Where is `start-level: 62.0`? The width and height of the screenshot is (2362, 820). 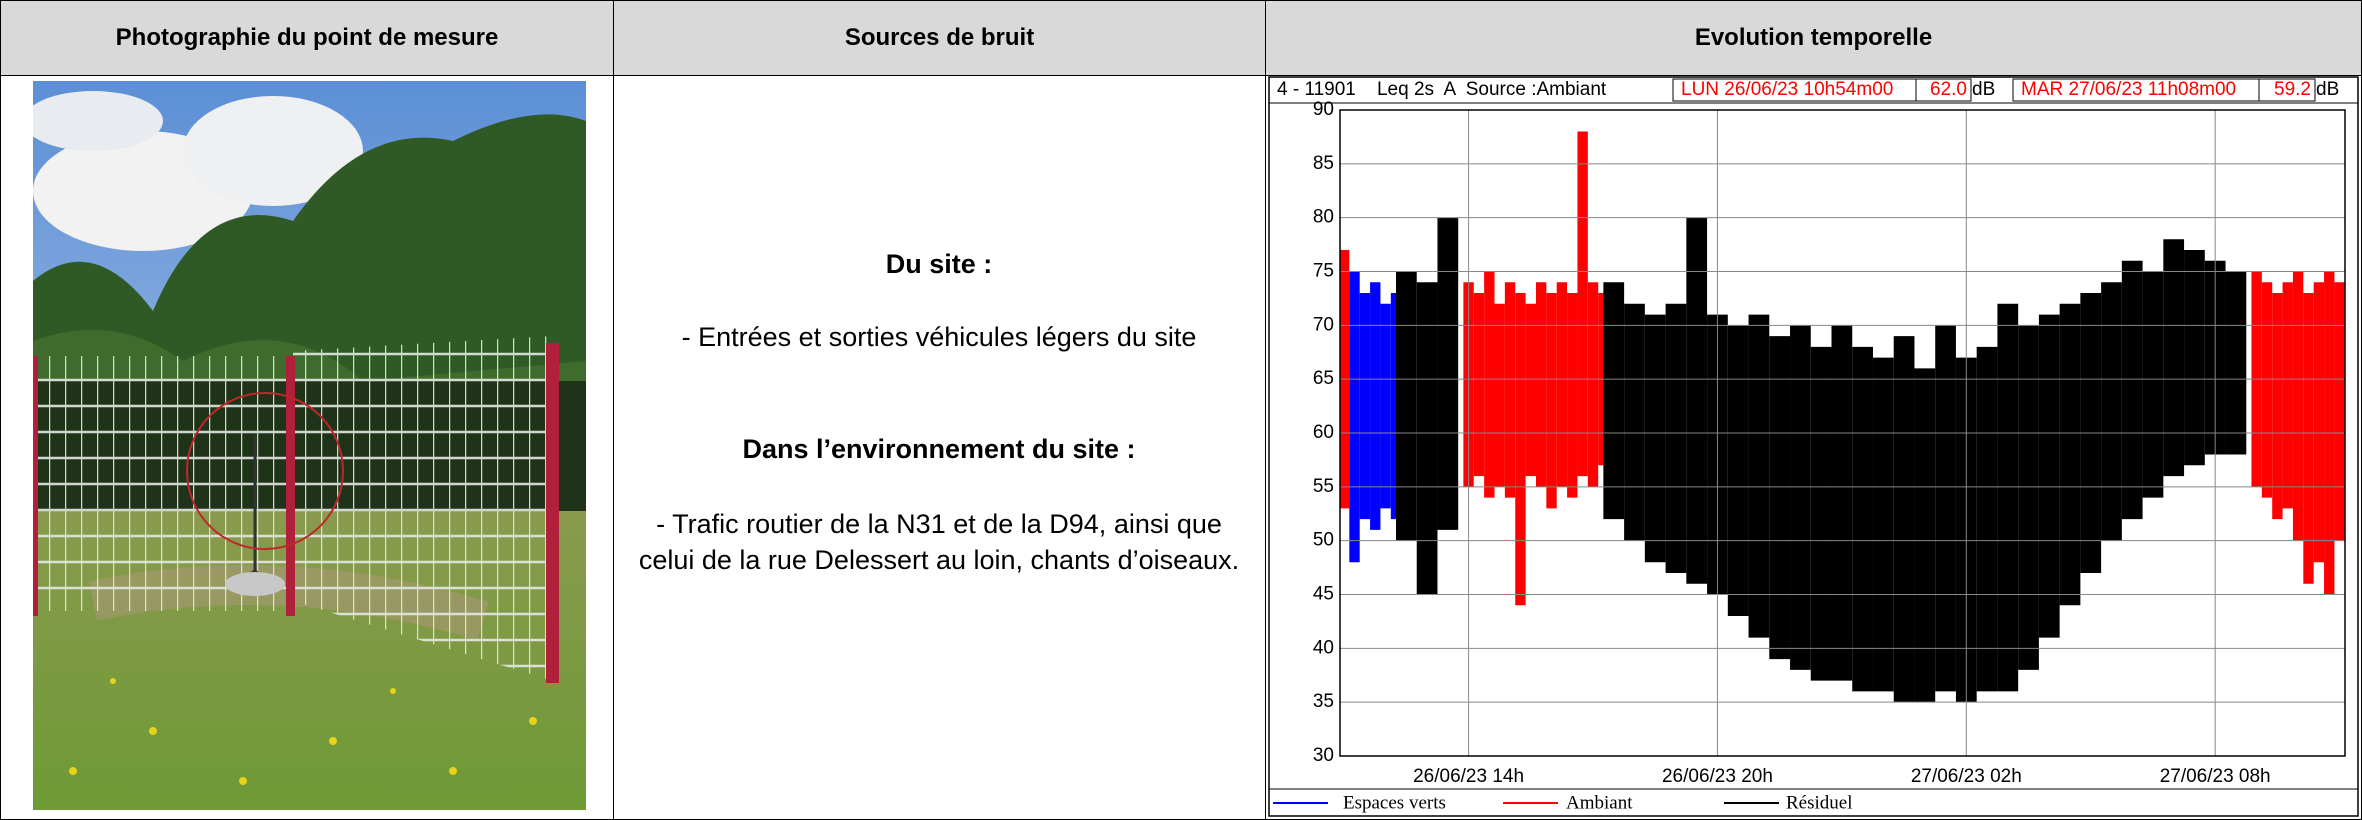 start-level: 62.0 is located at coordinates (1948, 89).